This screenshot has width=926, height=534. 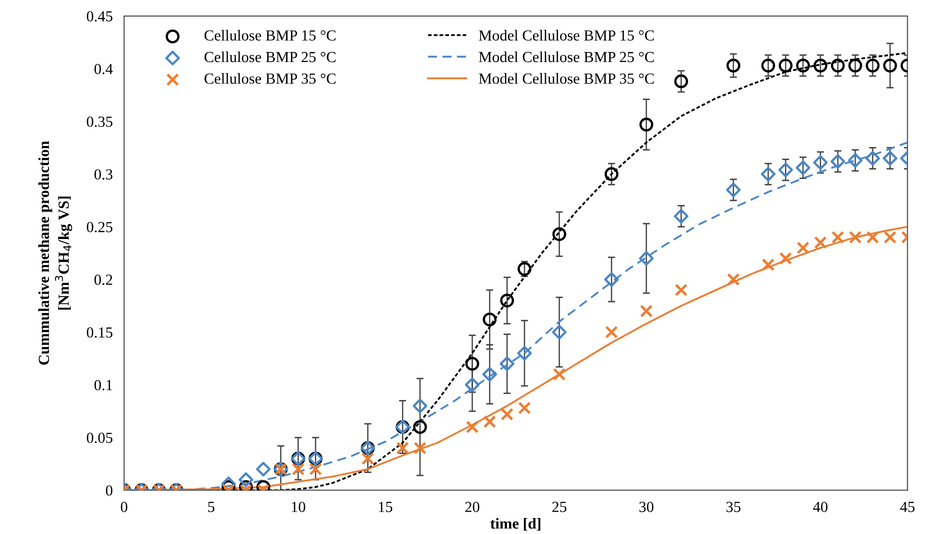 What do you see at coordinates (103, 385) in the screenshot?
I see `y-tick-label: 0.1` at bounding box center [103, 385].